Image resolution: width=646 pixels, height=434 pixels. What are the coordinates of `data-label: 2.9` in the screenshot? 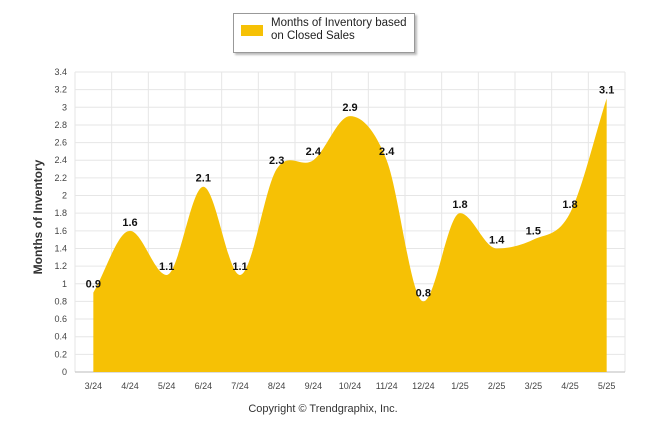 It's located at (349, 108).